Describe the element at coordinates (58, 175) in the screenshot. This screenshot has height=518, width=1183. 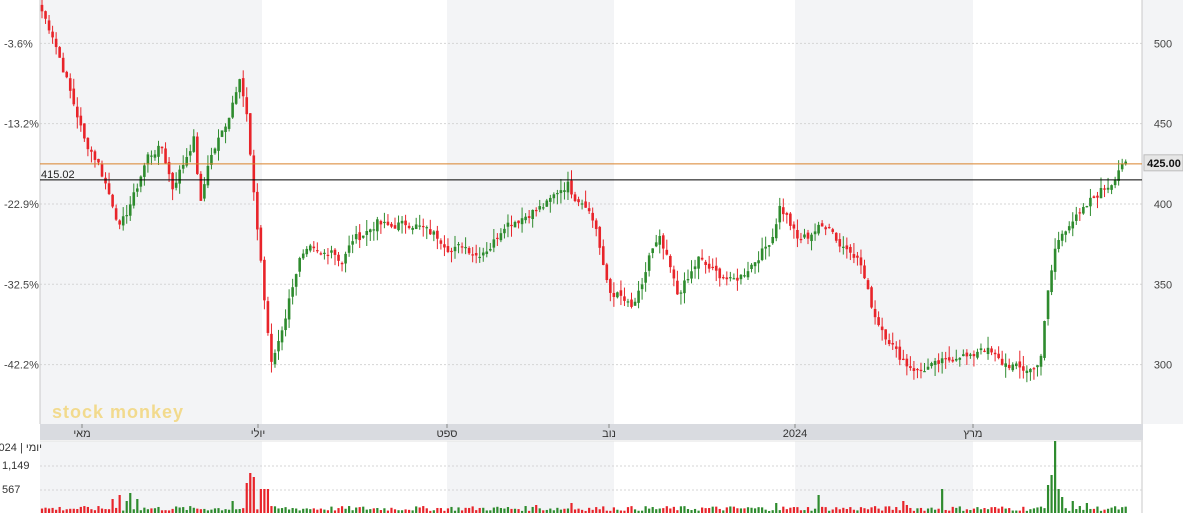
I see `reference-line-label: 415.02` at that location.